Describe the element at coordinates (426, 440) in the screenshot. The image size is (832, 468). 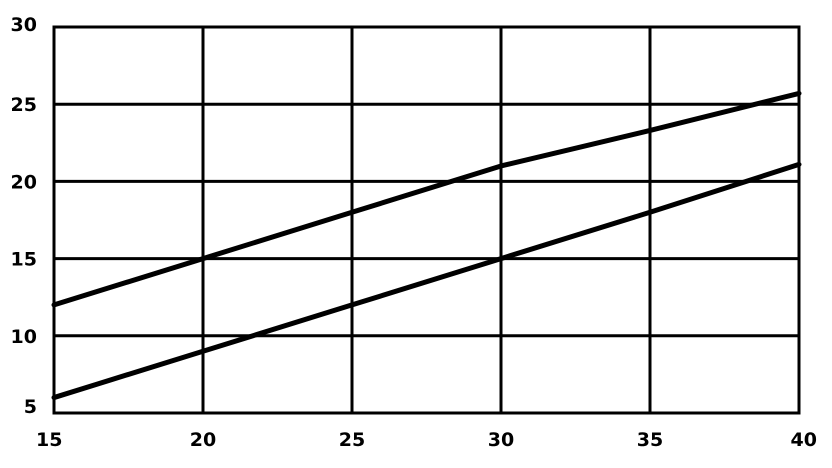
I see `x-axis-tick-labels: 15 20 25 30 35 40` at that location.